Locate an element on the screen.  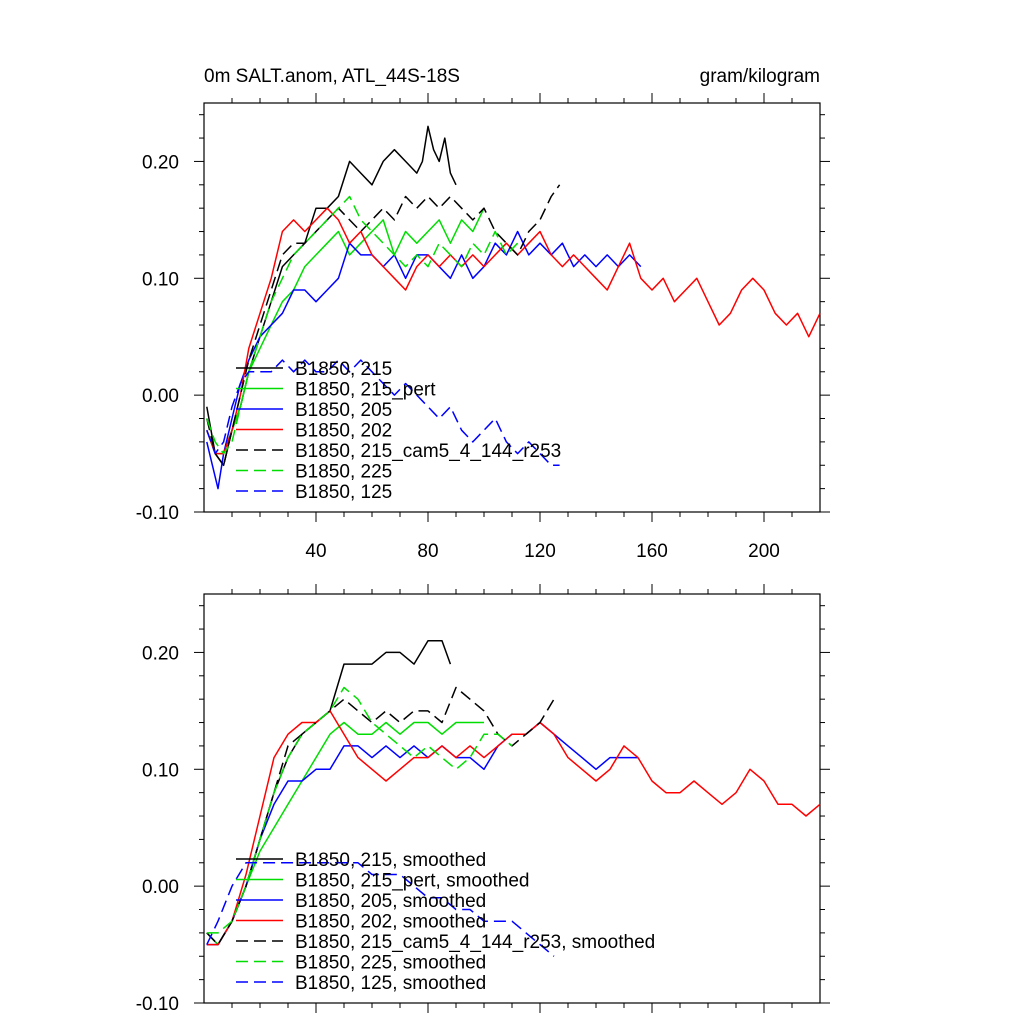
top-y-tick-label: 0.00 is located at coordinates (160, 396).